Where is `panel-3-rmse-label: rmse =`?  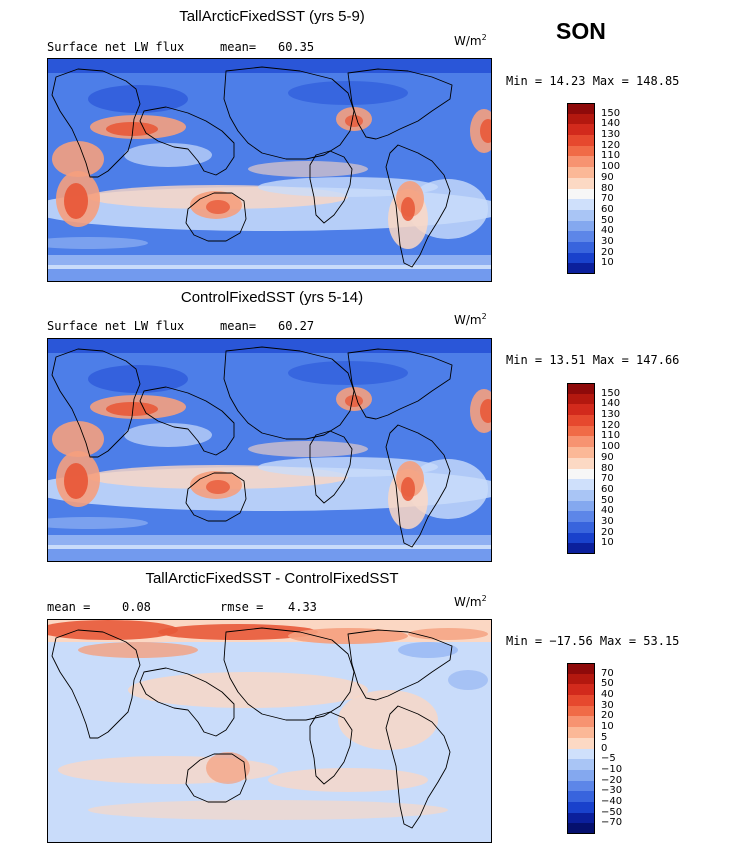
panel-3-rmse-label: rmse = is located at coordinates (242, 607).